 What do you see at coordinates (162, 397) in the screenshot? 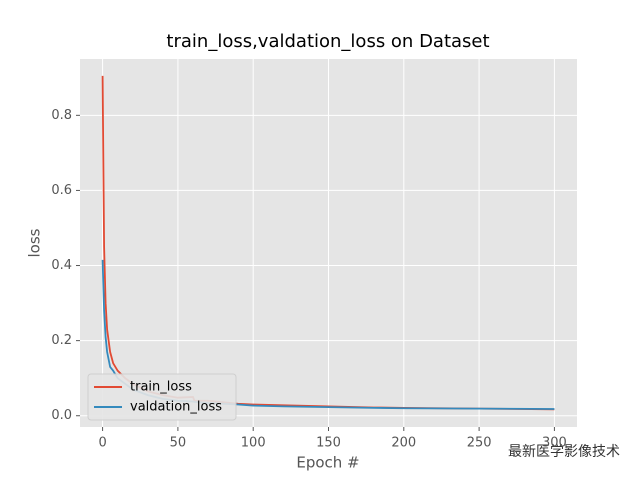
I see `legend-box` at bounding box center [162, 397].